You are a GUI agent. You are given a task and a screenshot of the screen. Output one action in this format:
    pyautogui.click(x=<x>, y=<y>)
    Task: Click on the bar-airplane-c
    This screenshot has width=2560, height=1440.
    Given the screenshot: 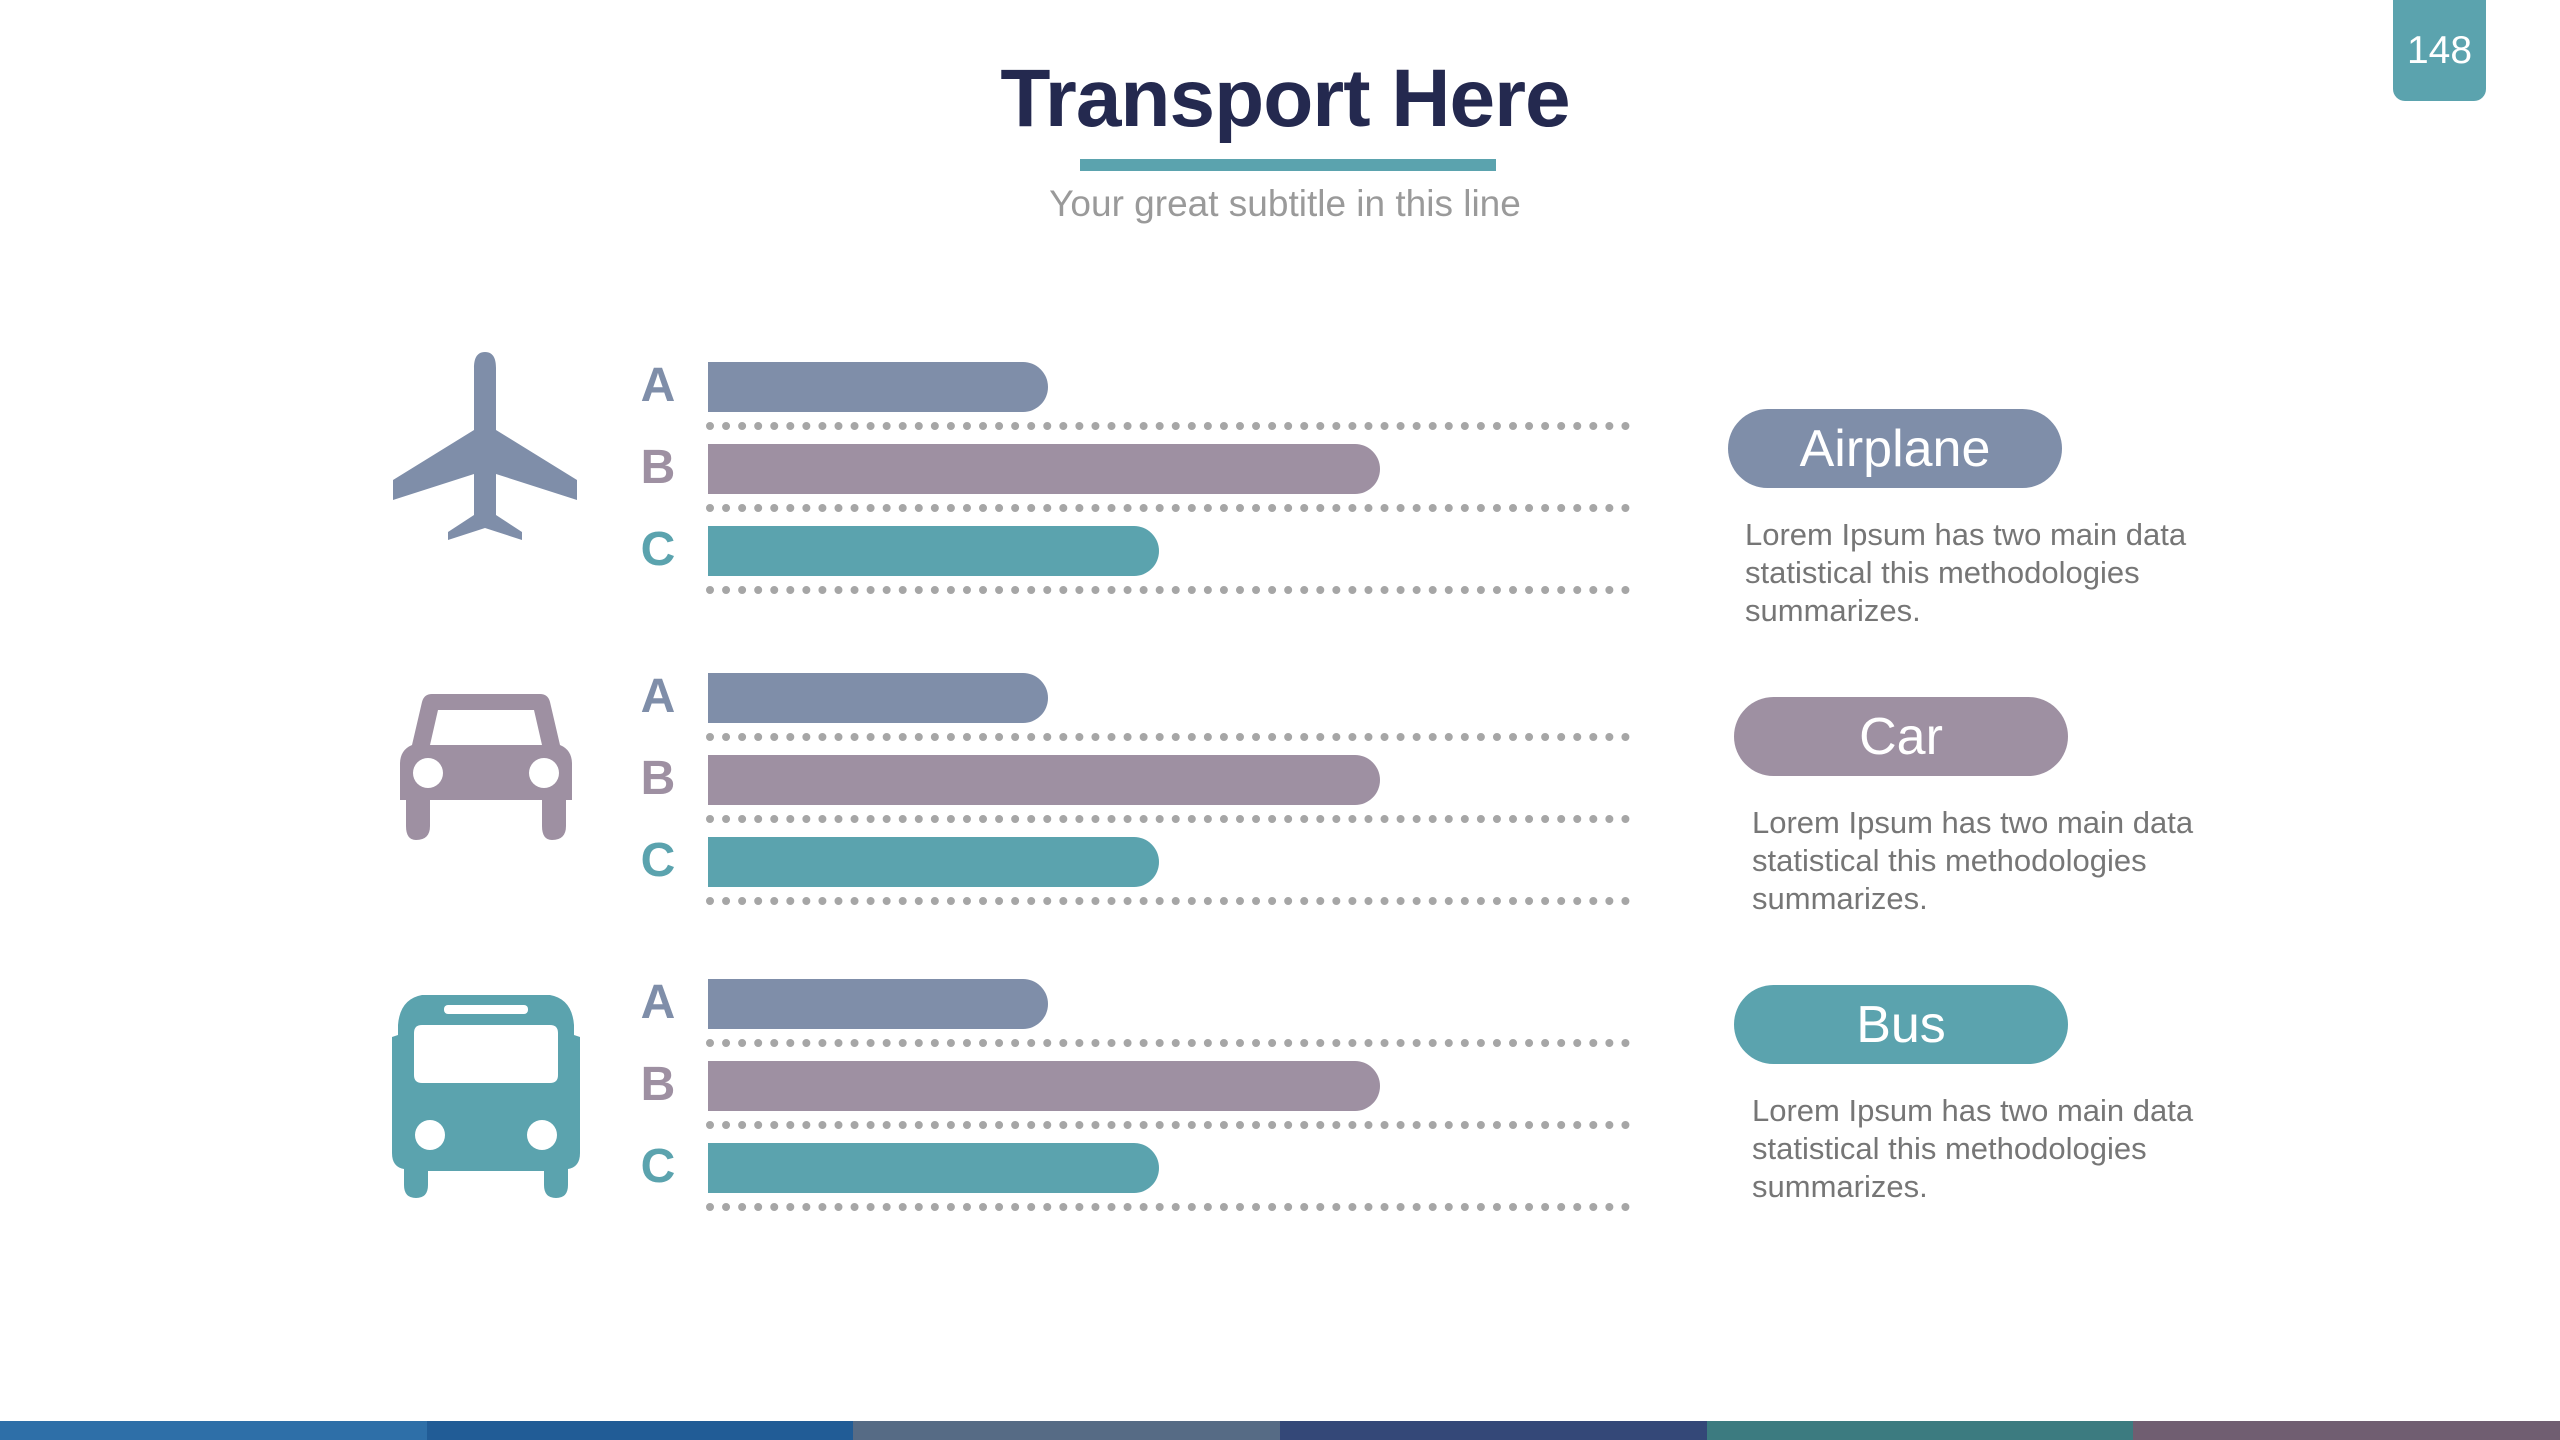 What is the action you would take?
    pyautogui.click(x=933, y=551)
    